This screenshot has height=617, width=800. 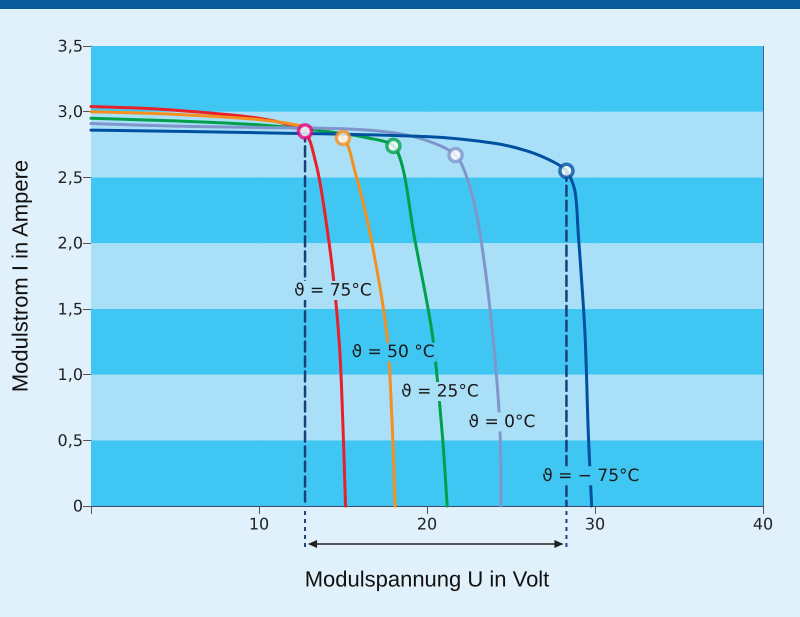 I want to click on x-tick-label: 20, so click(x=427, y=524).